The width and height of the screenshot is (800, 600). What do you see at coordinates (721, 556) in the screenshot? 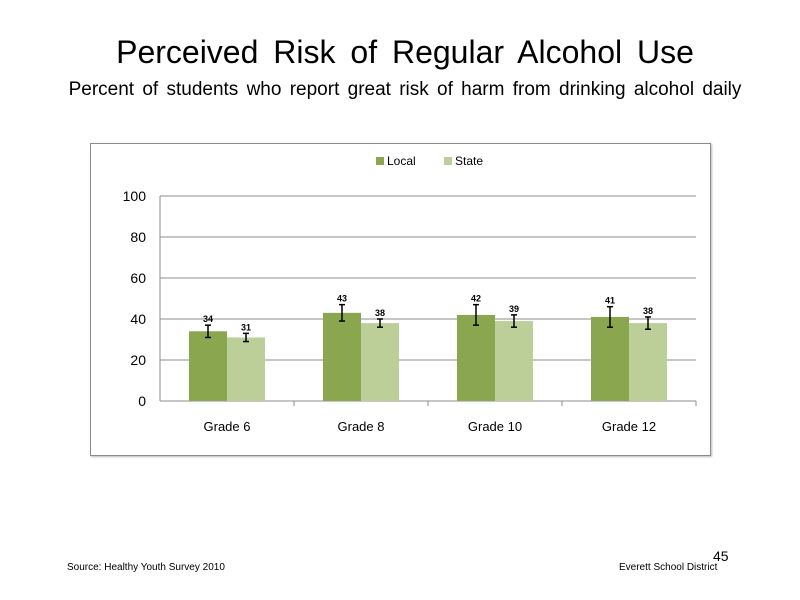
I see `page-number: 45` at bounding box center [721, 556].